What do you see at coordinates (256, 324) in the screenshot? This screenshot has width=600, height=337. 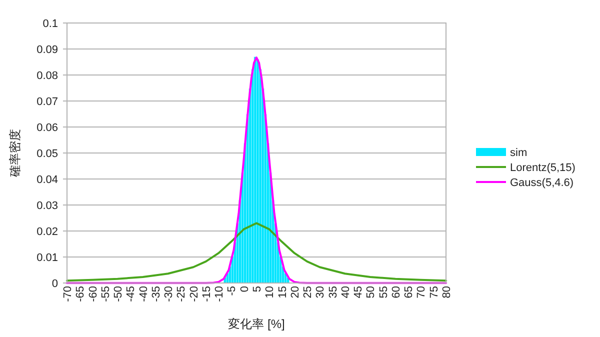 I see `x-axis-title: 変化率 [%]` at bounding box center [256, 324].